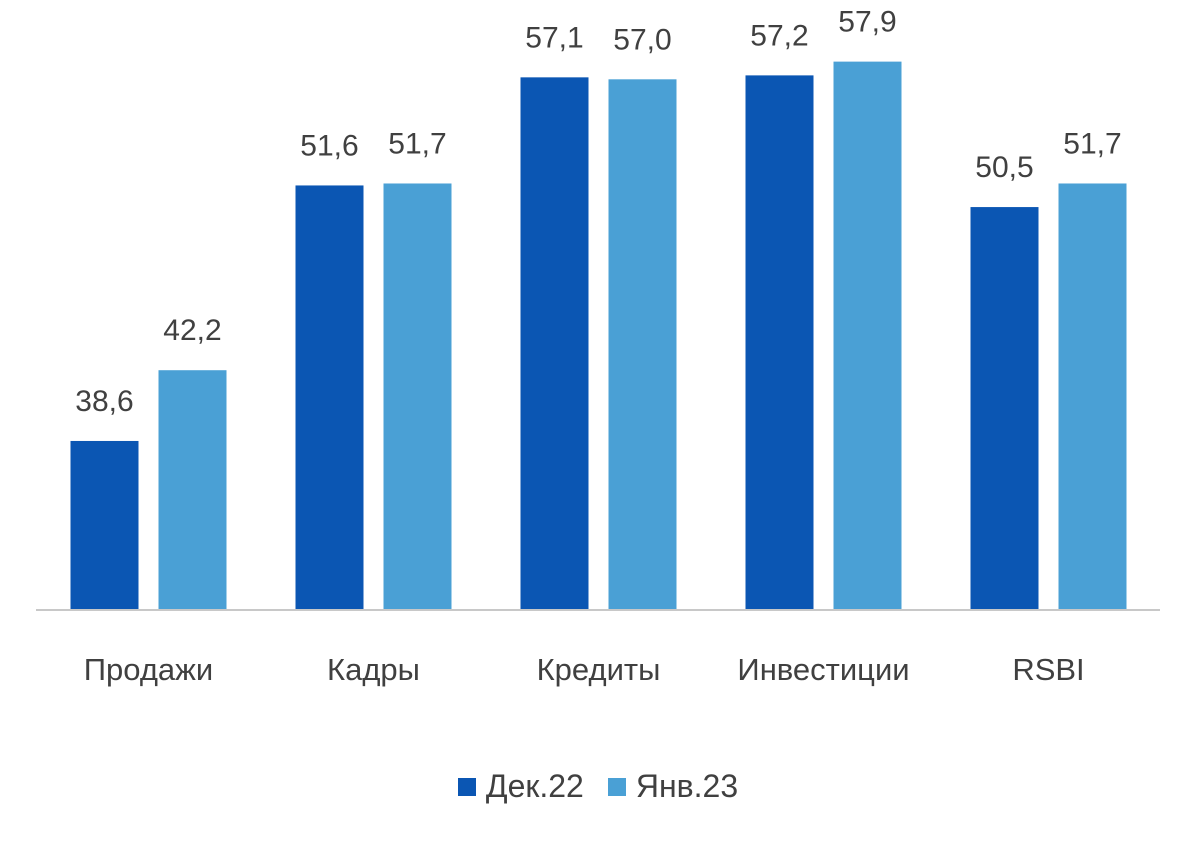 This screenshot has width=1196, height=864. Describe the element at coordinates (192, 330) in the screenshot. I see `value-label-jan23-0: 42,2` at that location.